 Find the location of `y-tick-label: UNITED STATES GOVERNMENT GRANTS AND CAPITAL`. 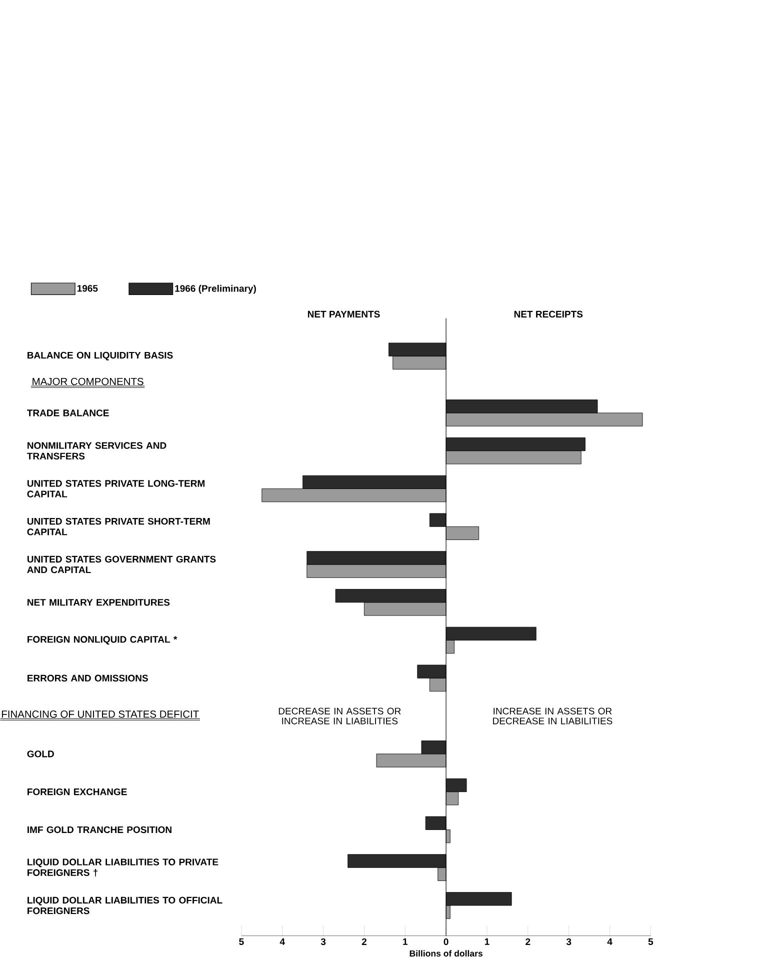

y-tick-label: UNITED STATES GOVERNMENT GRANTS AND CAPITAL is located at coordinates (121, 565).